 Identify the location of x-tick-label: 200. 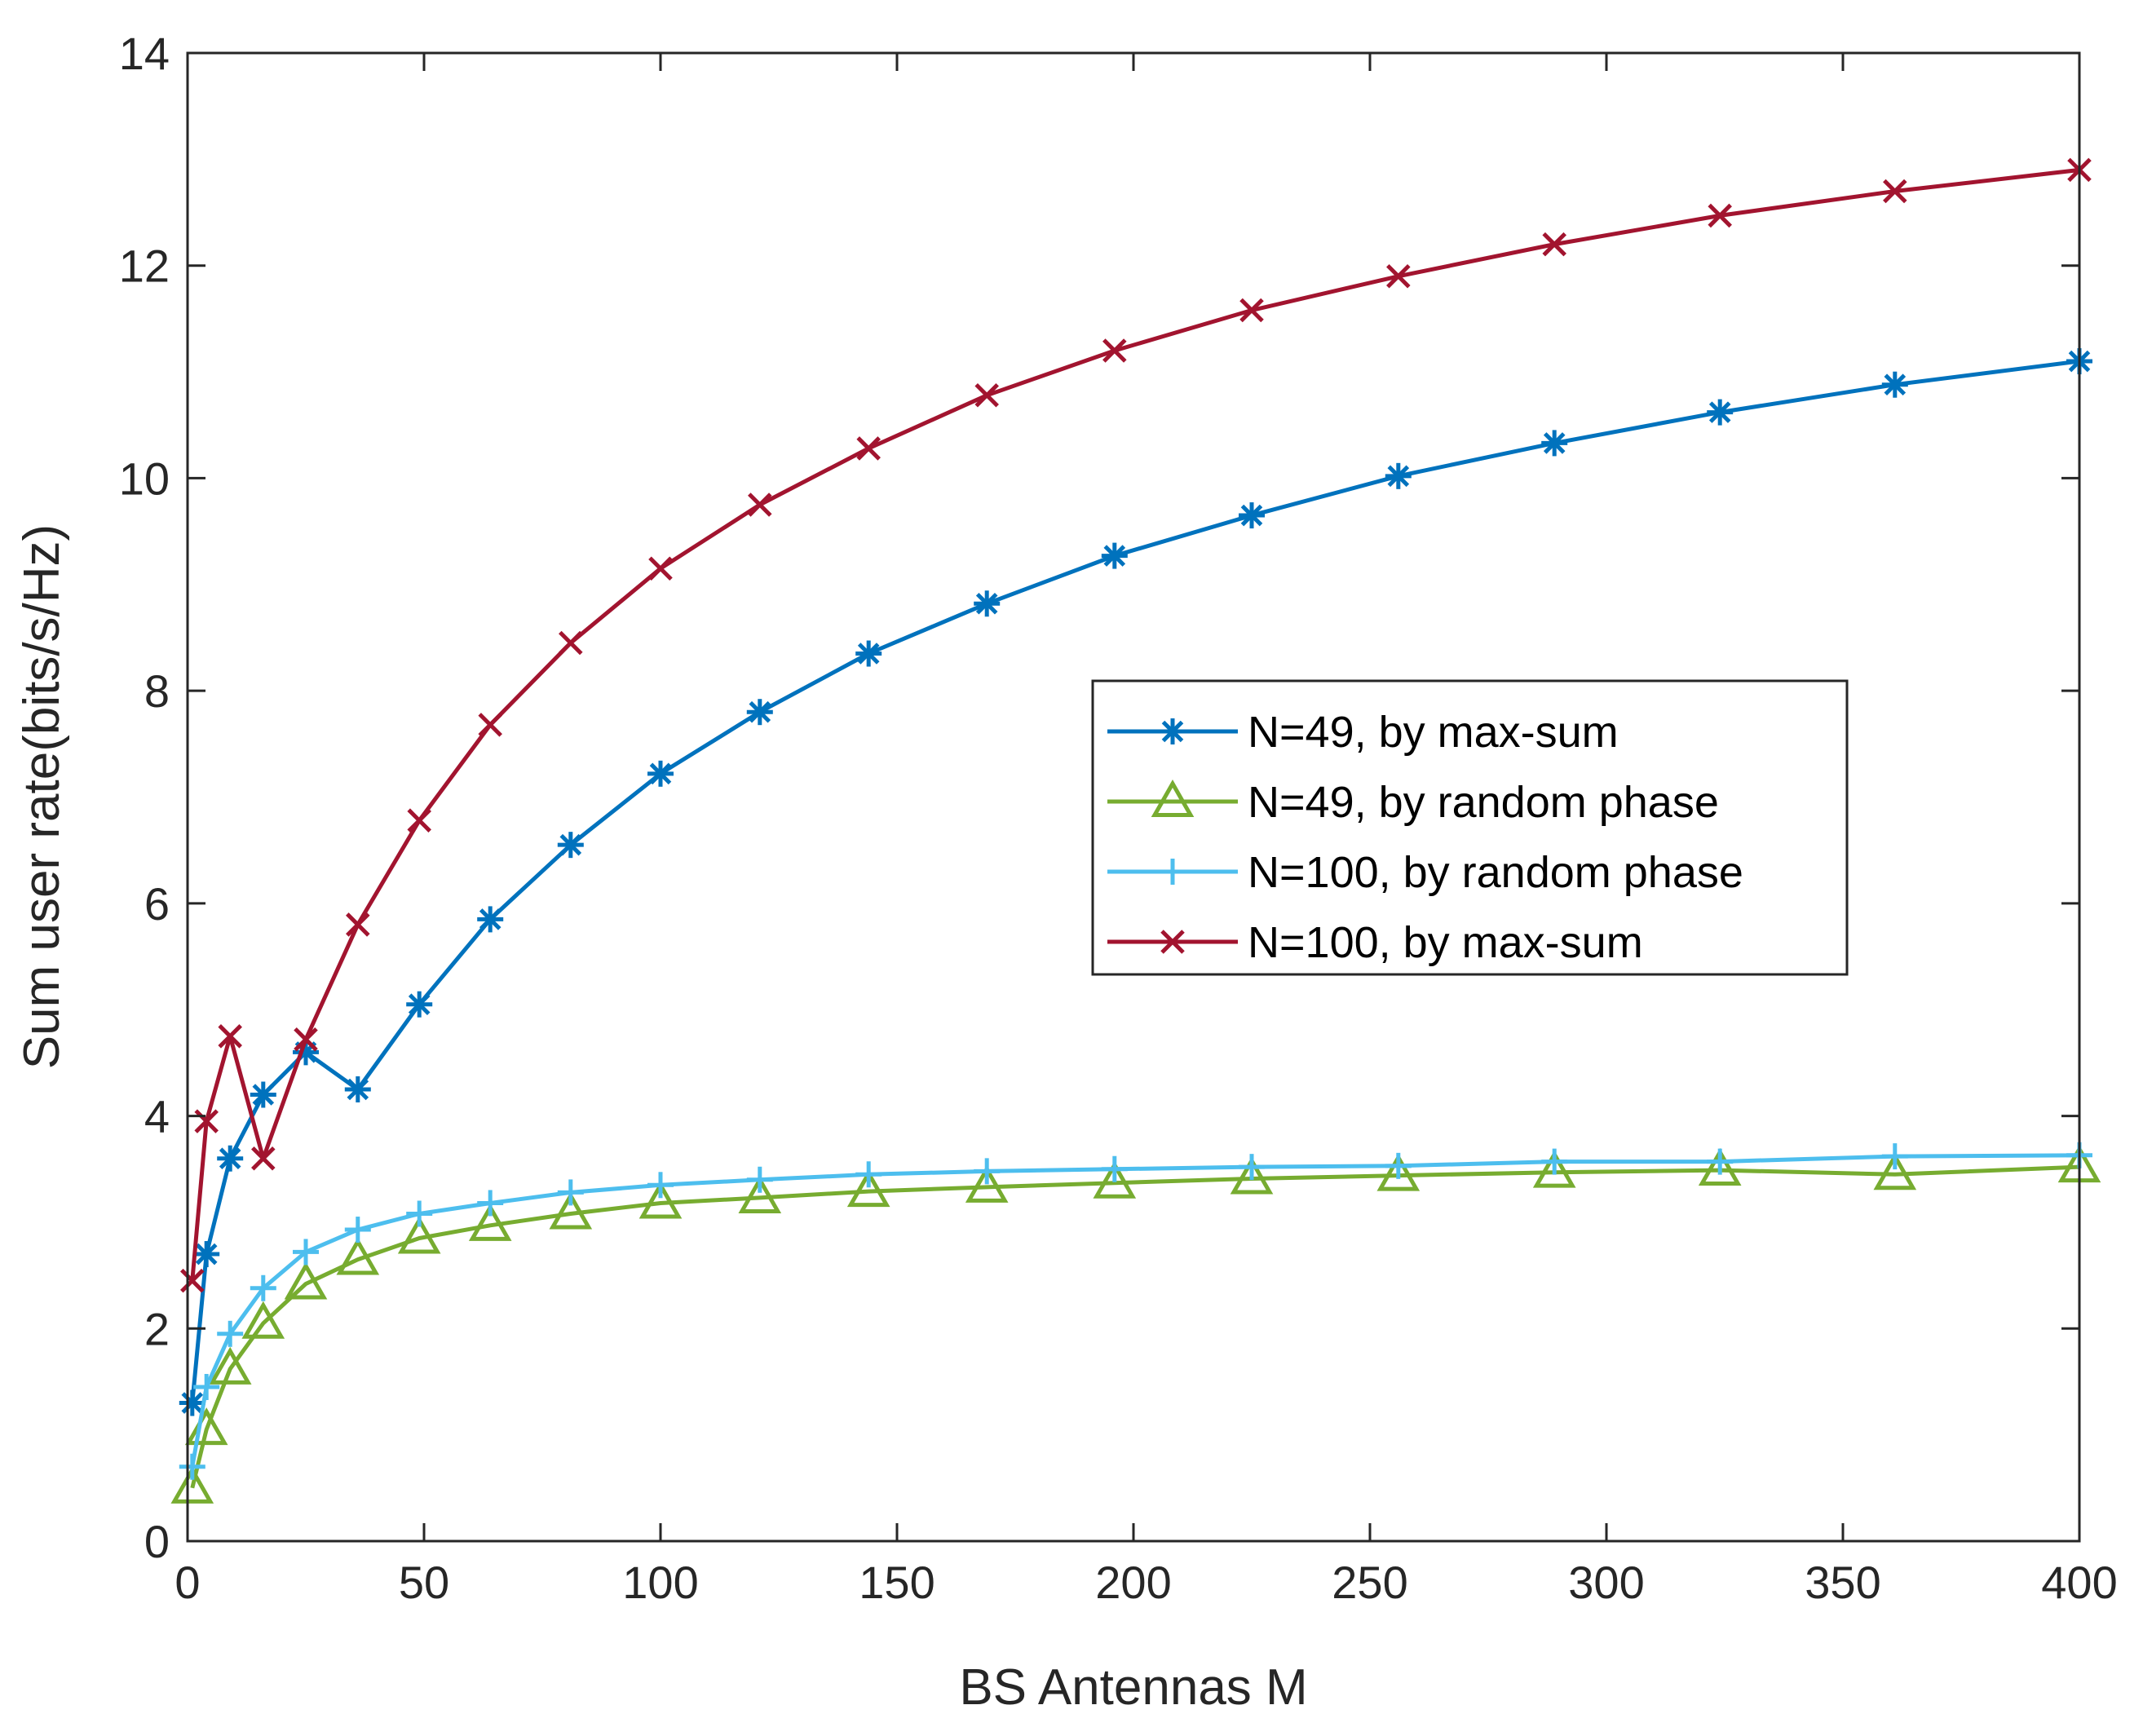
(1133, 1582).